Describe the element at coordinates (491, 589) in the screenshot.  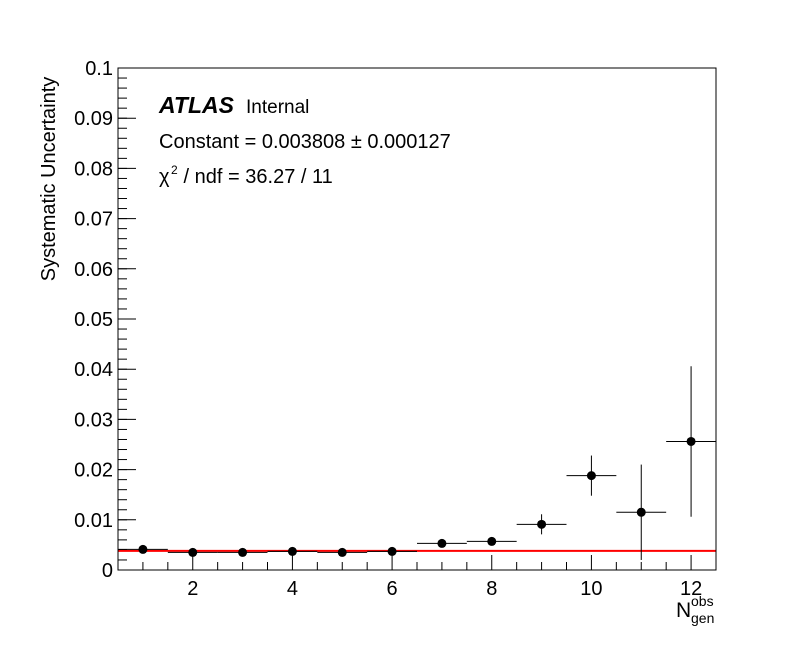
I see `x-tick-label: 8` at that location.